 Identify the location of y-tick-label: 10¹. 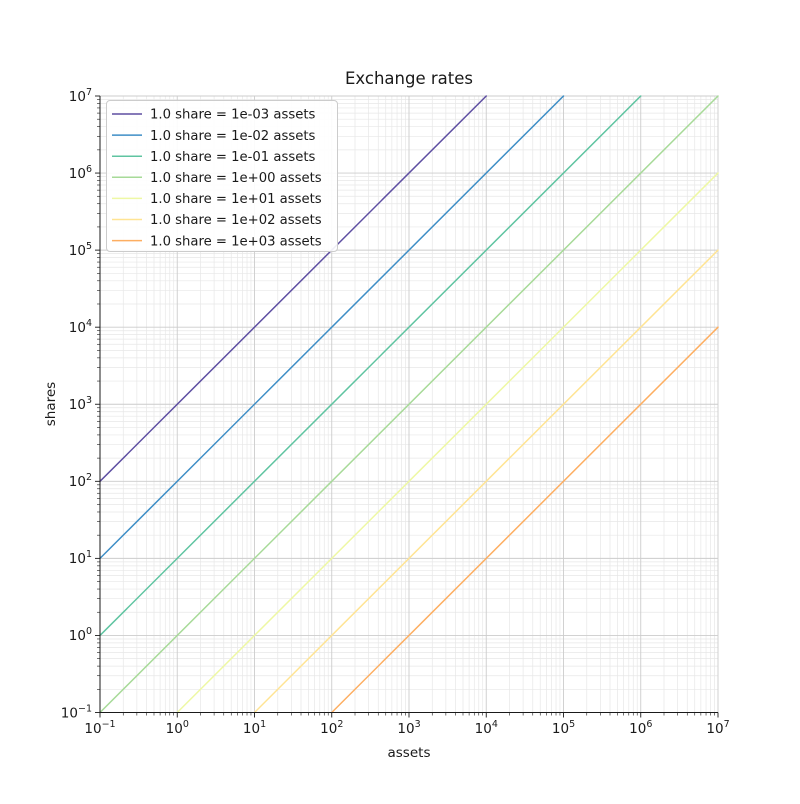
(80, 558).